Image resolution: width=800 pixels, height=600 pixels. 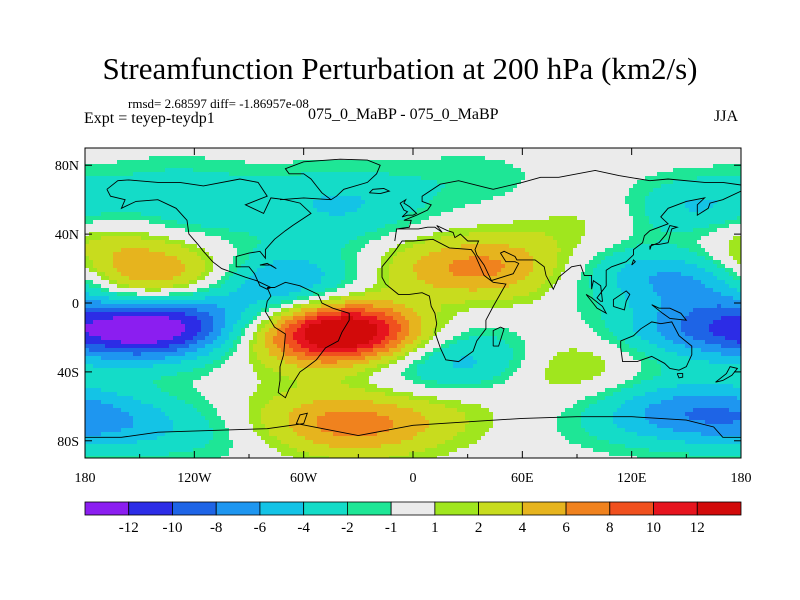 What do you see at coordinates (632, 478) in the screenshot?
I see `x-tick-label: 120E` at bounding box center [632, 478].